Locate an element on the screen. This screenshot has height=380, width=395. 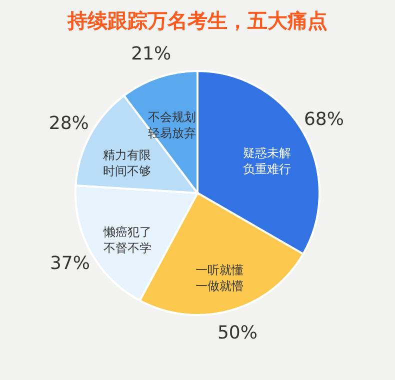
data-label: 21% is located at coordinates (151, 54).